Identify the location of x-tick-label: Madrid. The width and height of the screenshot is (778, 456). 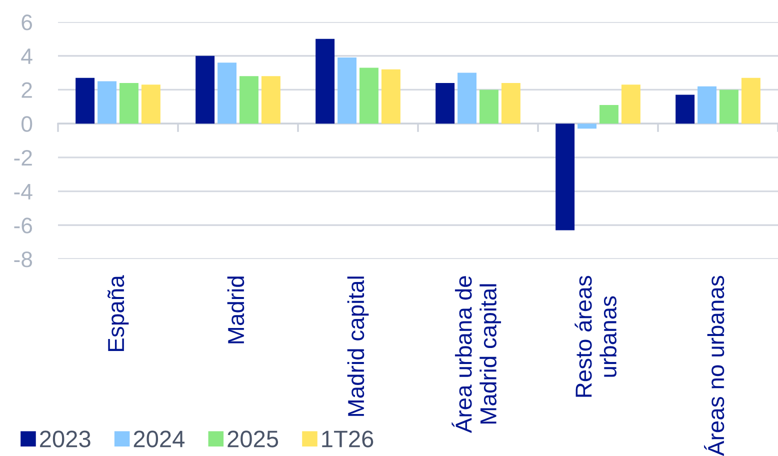
(235, 310).